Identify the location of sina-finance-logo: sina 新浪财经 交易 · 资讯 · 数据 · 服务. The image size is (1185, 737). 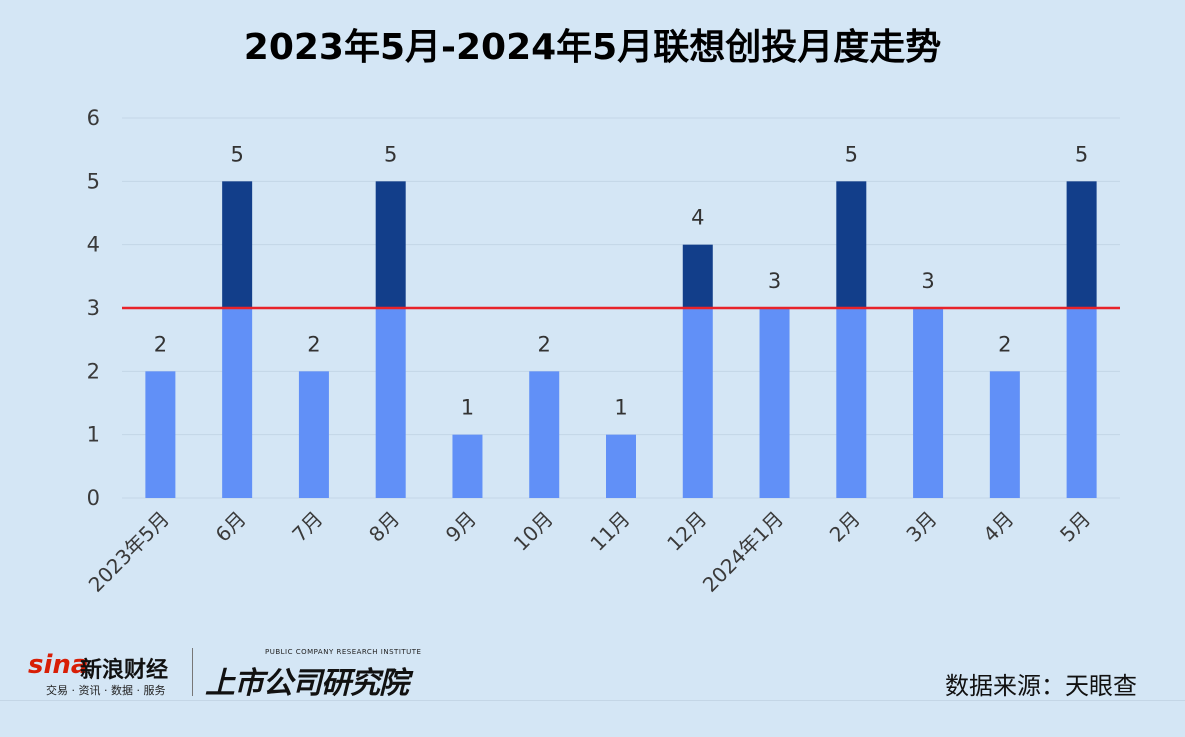
(108, 675).